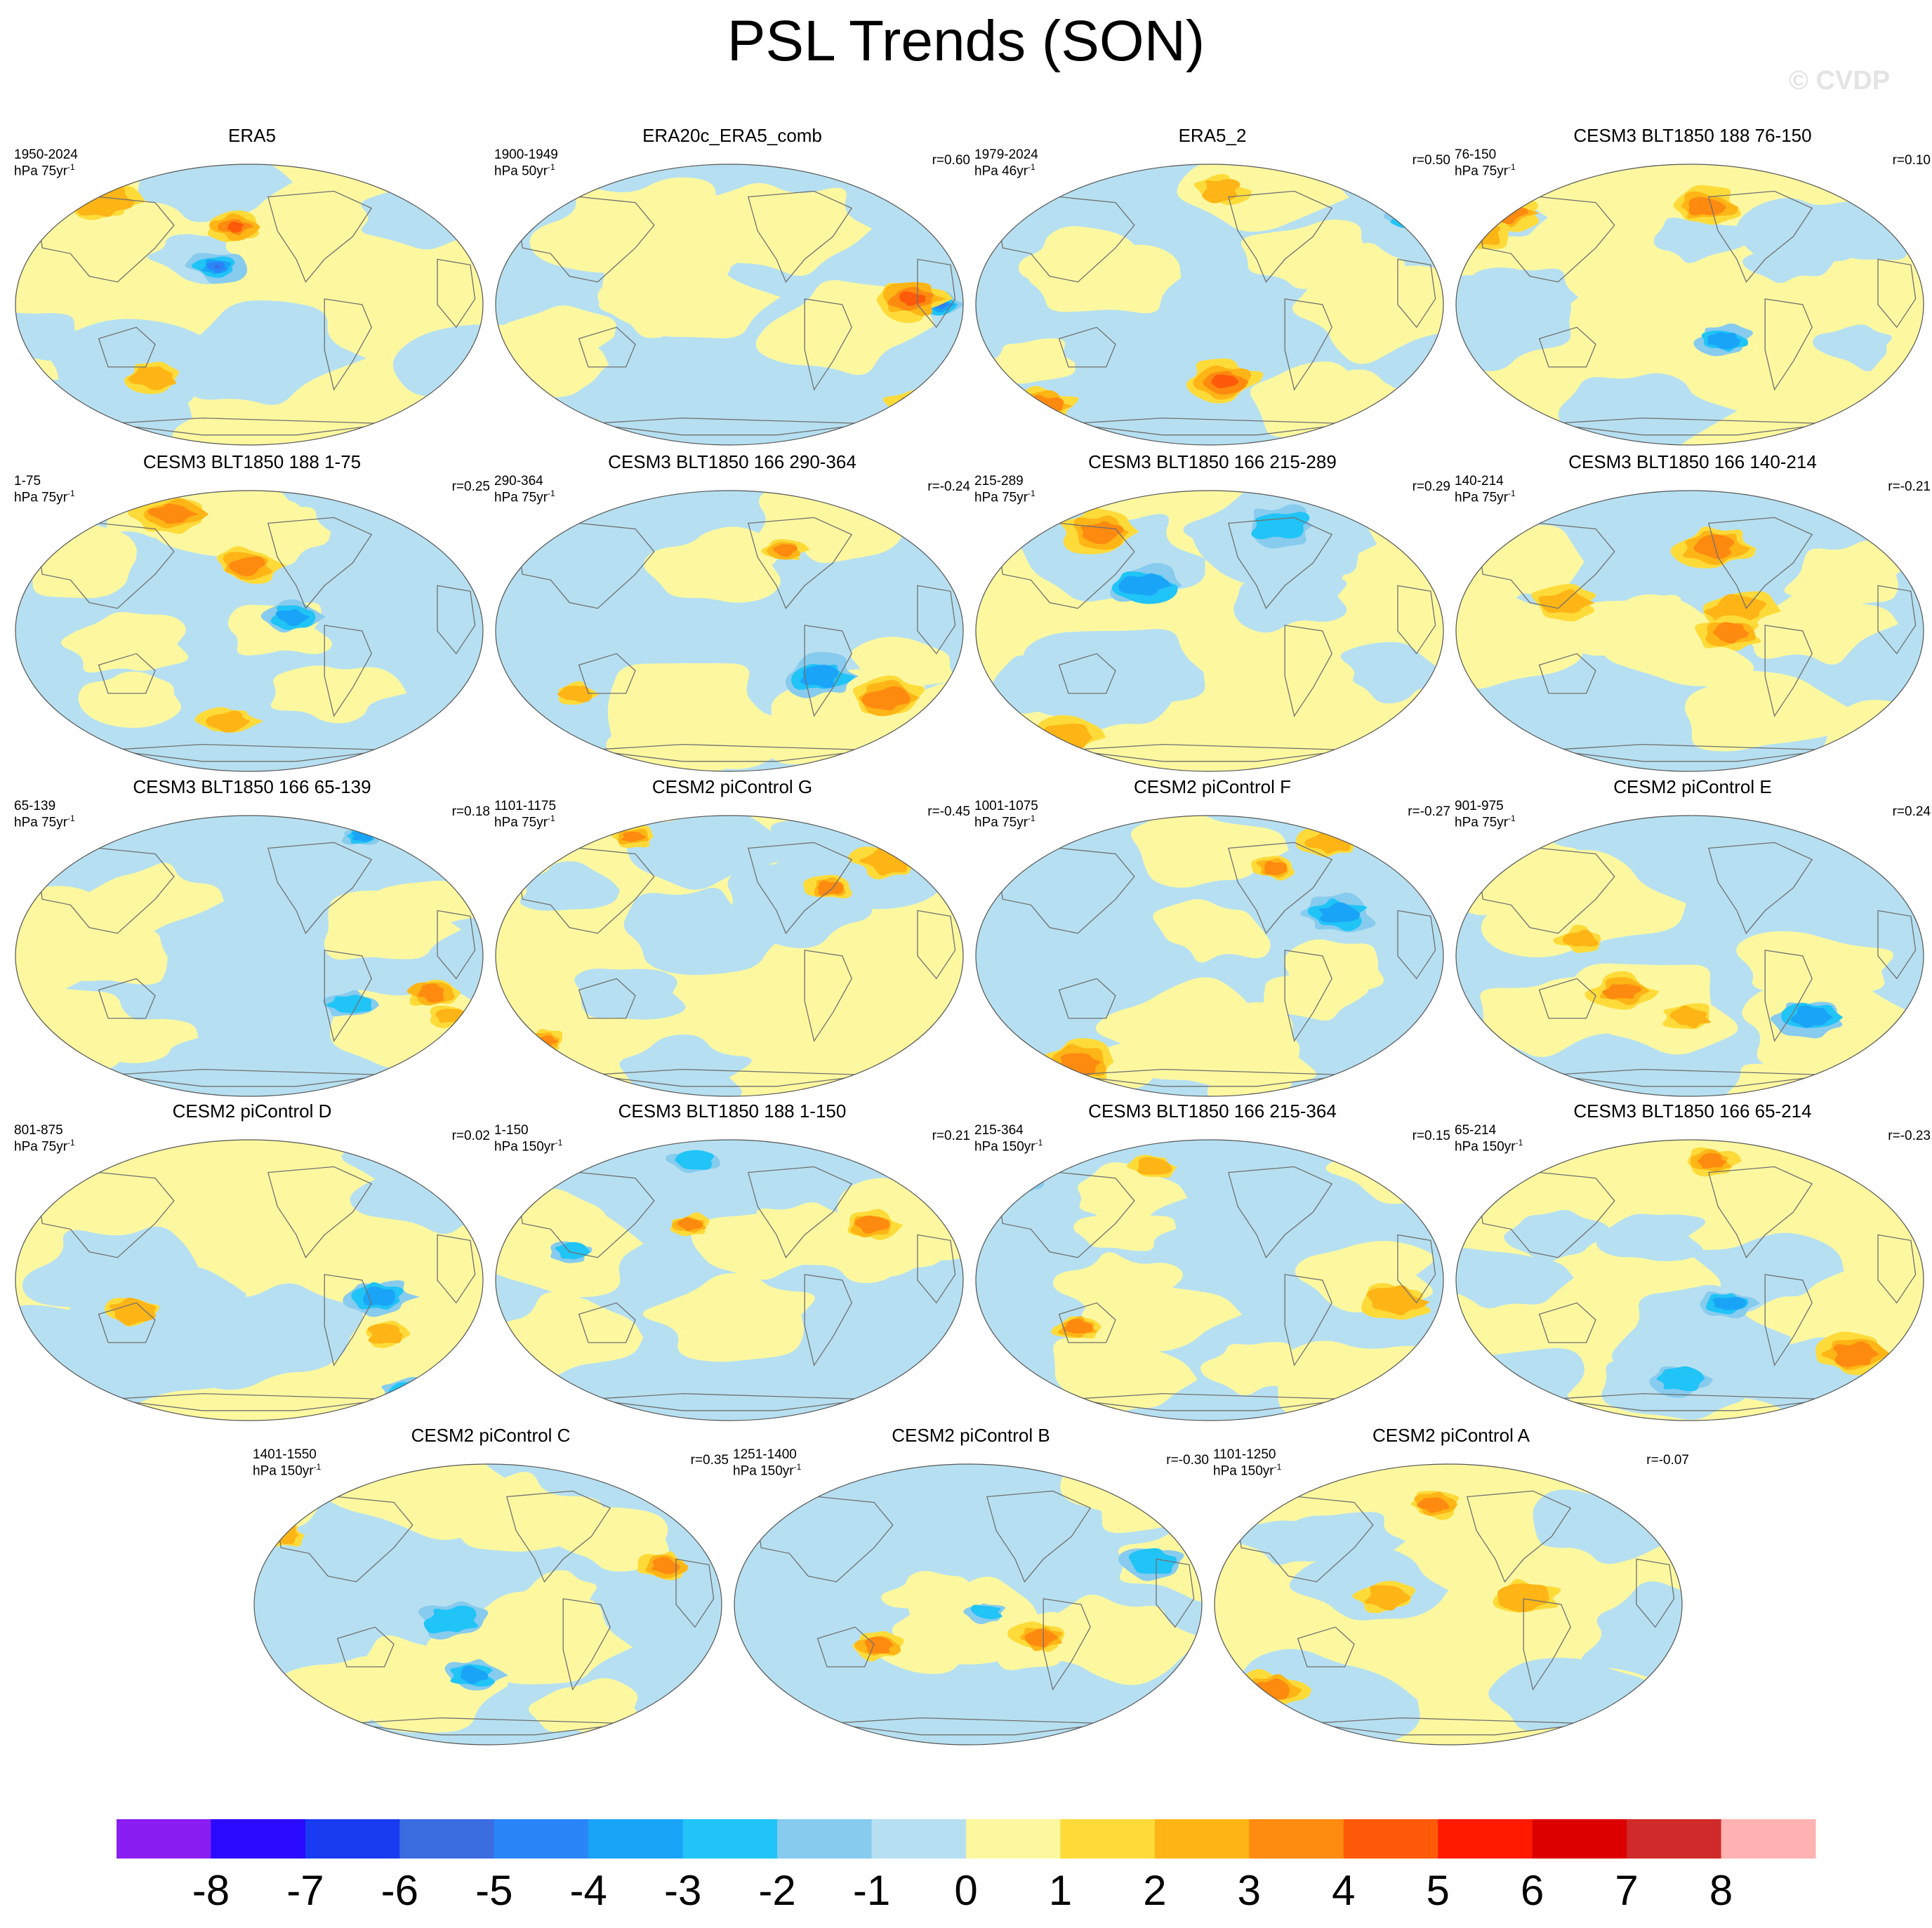 The image size is (1932, 1928). I want to click on colorbar-tick-label: -7, so click(305, 1890).